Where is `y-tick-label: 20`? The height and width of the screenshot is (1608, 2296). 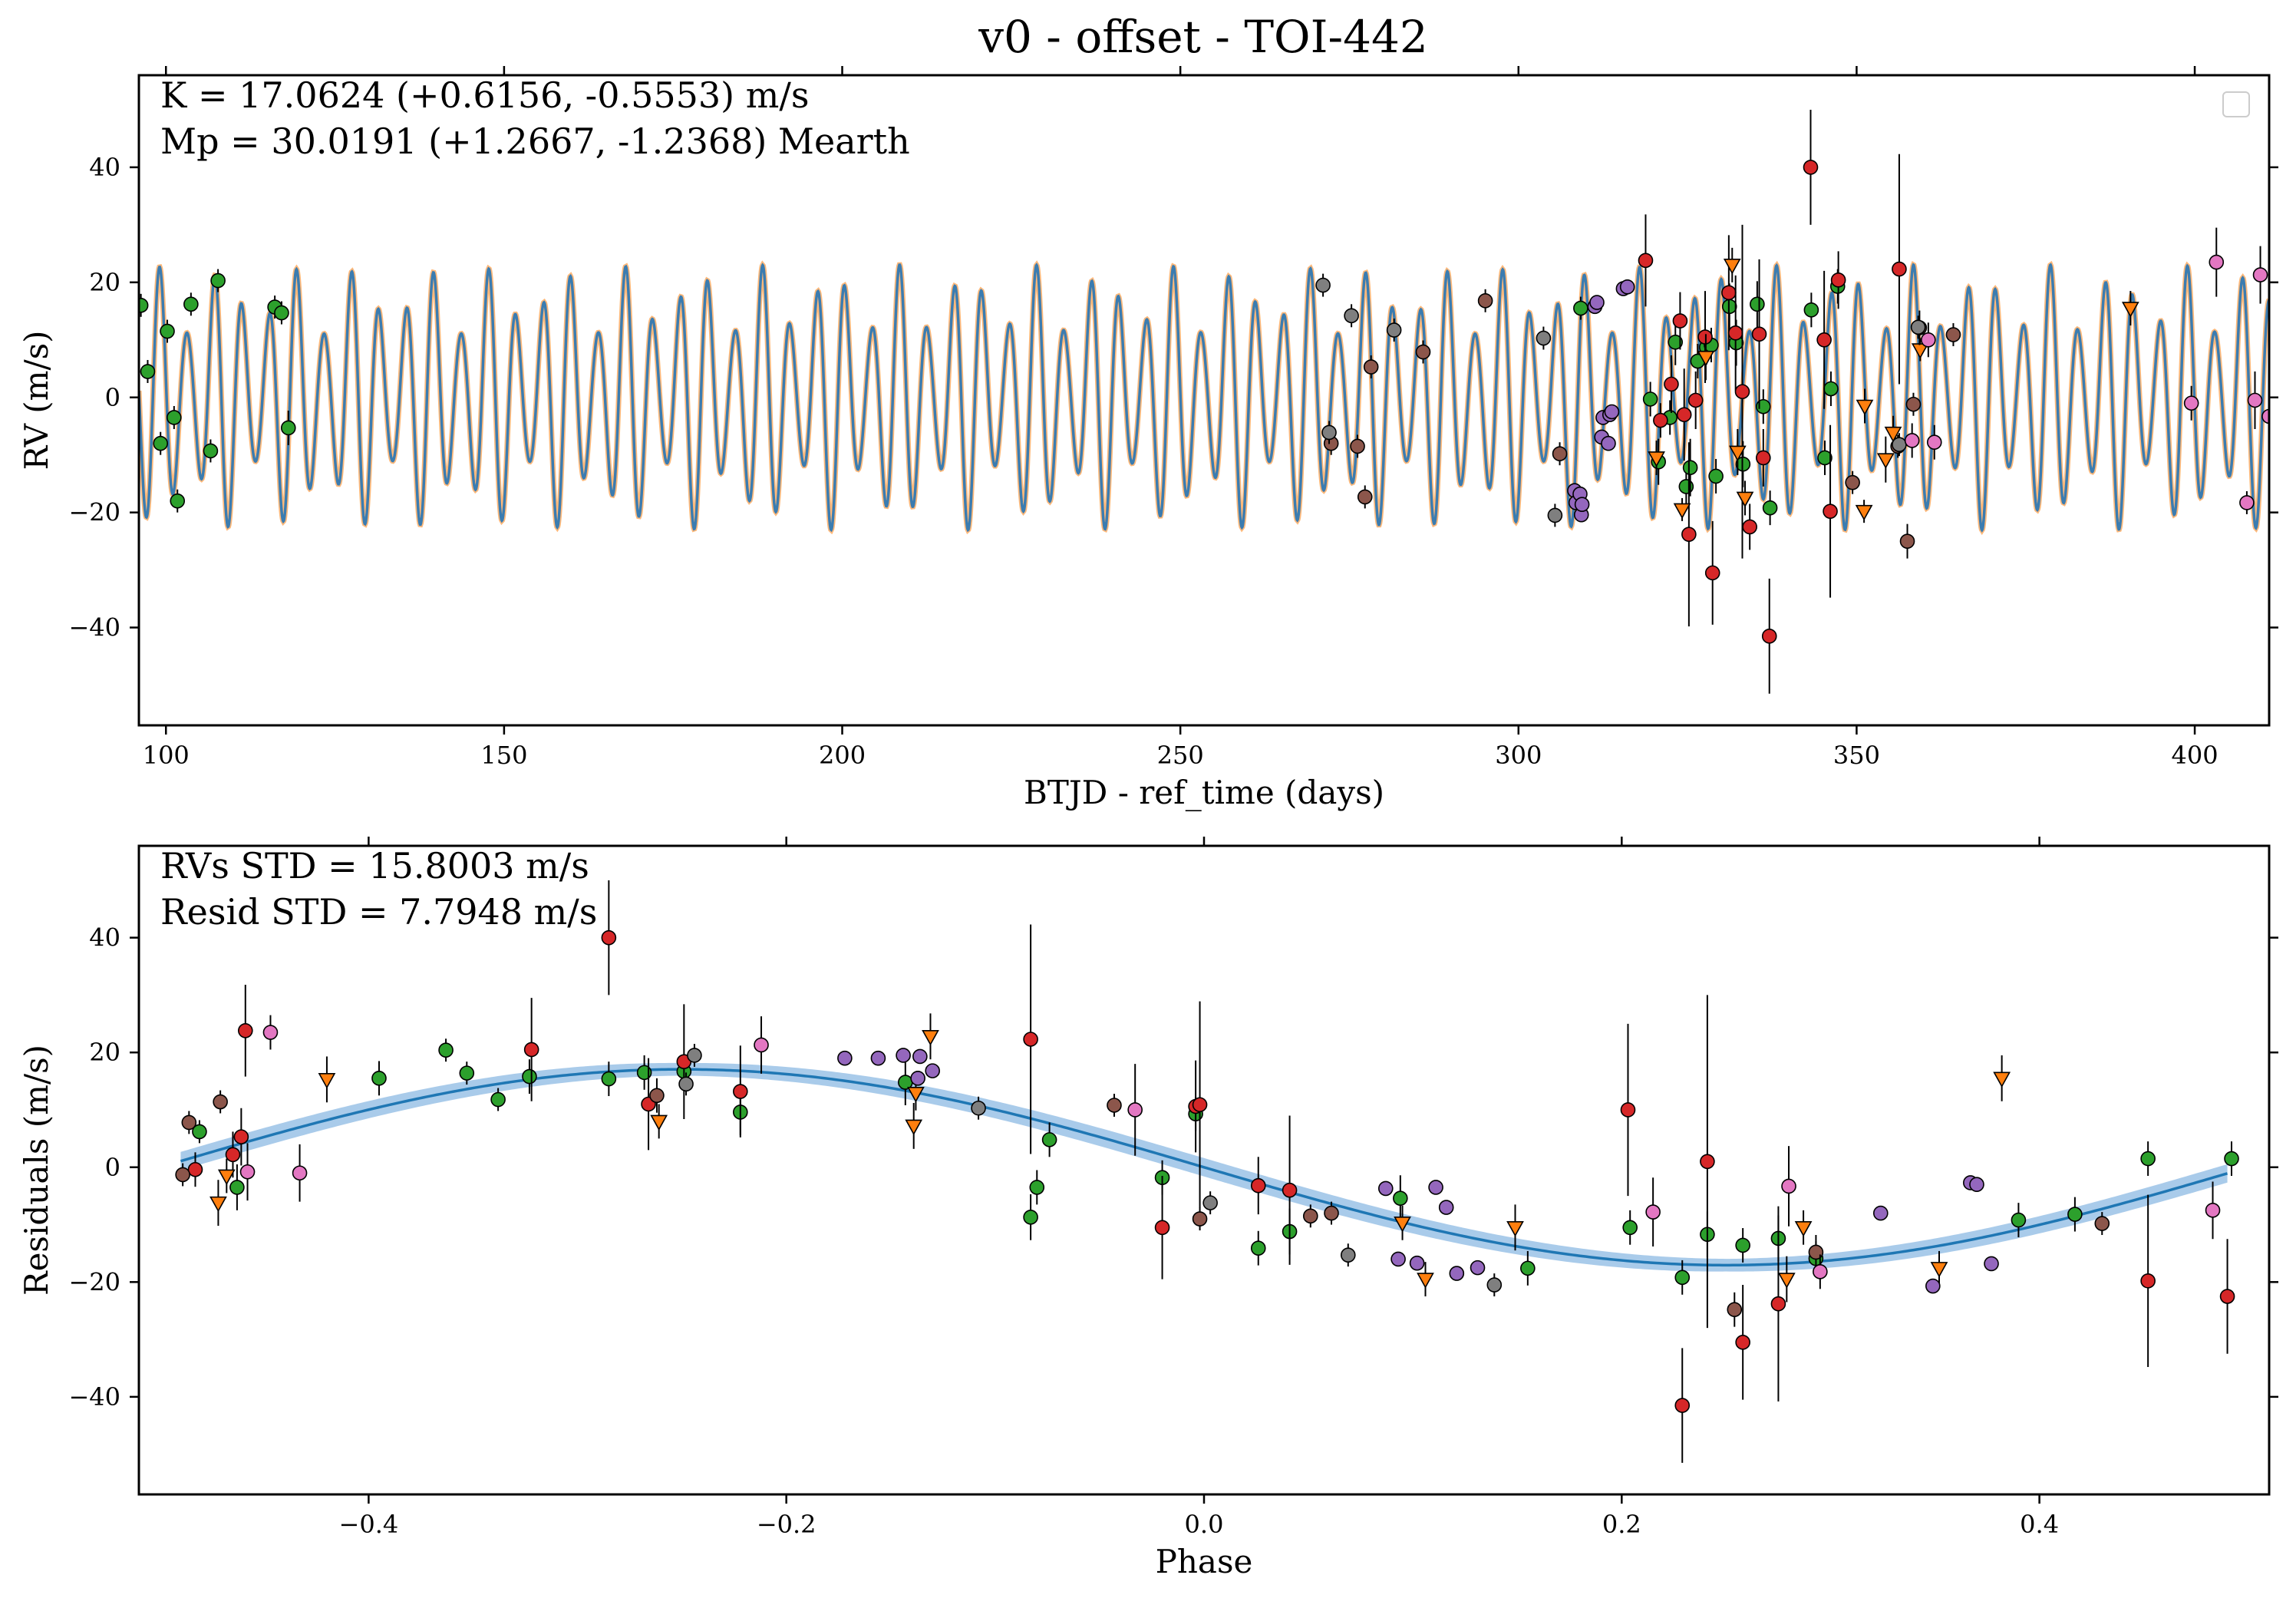 y-tick-label: 20 is located at coordinates (104, 282).